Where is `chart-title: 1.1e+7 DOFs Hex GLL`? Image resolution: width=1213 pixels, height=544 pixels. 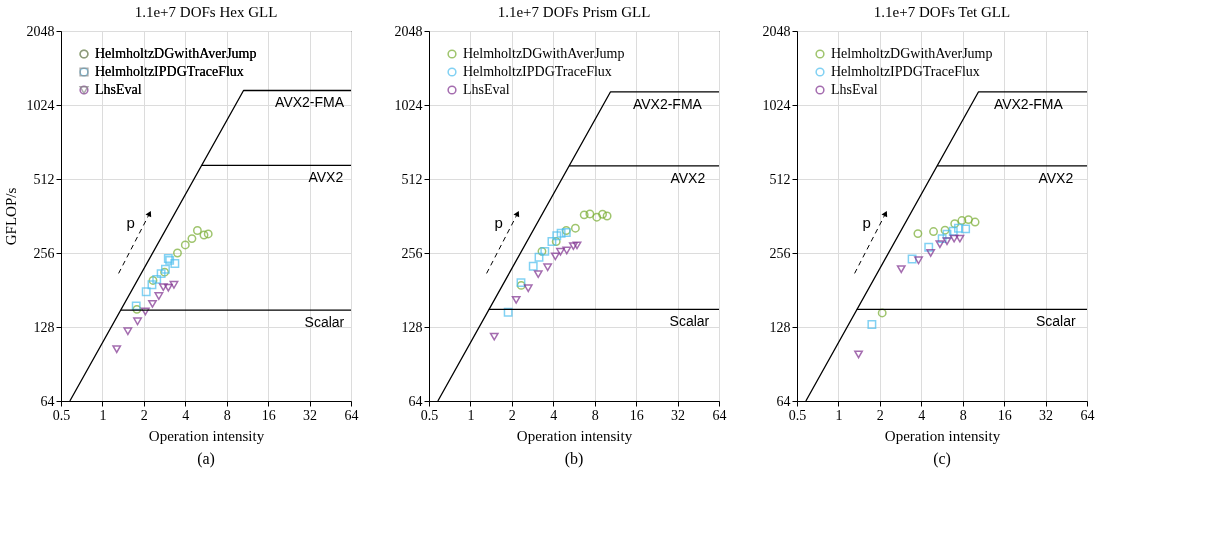
chart-title: 1.1e+7 DOFs Hex GLL is located at coordinates (206, 12).